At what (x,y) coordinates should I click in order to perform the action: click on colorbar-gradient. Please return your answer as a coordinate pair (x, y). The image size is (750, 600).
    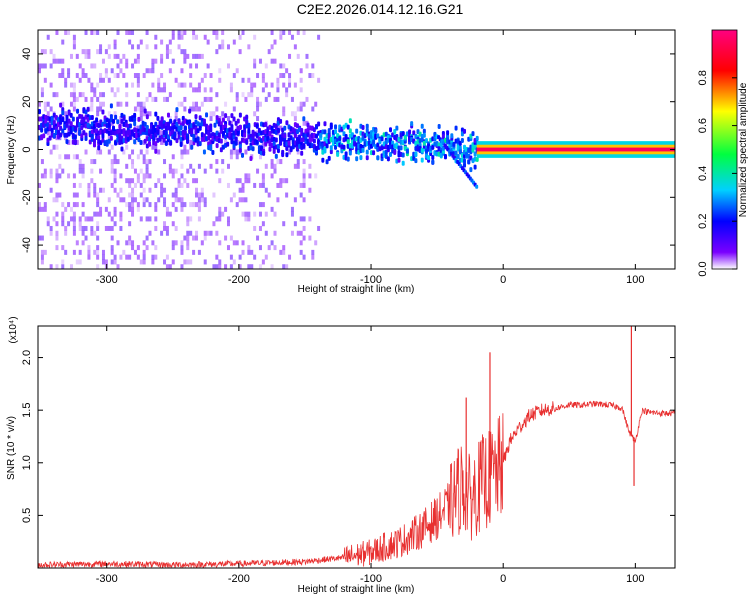
    Looking at the image, I should click on (724, 149).